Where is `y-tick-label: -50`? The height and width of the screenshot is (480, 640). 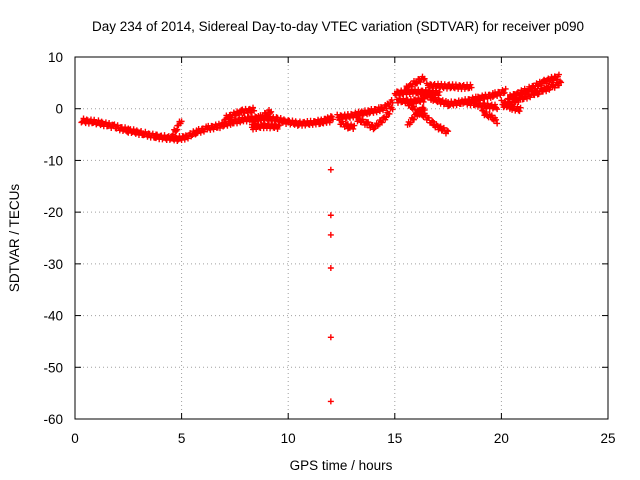
y-tick-label: -50 is located at coordinates (53, 367).